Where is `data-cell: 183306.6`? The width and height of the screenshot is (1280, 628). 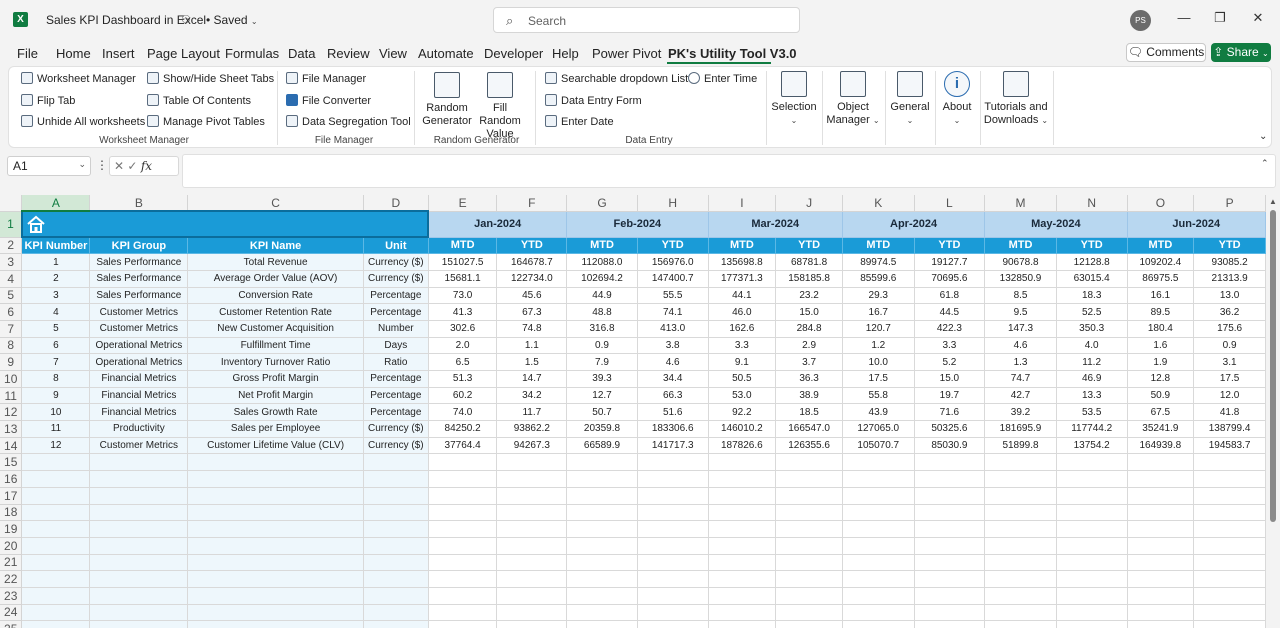 data-cell: 183306.6 is located at coordinates (673, 429).